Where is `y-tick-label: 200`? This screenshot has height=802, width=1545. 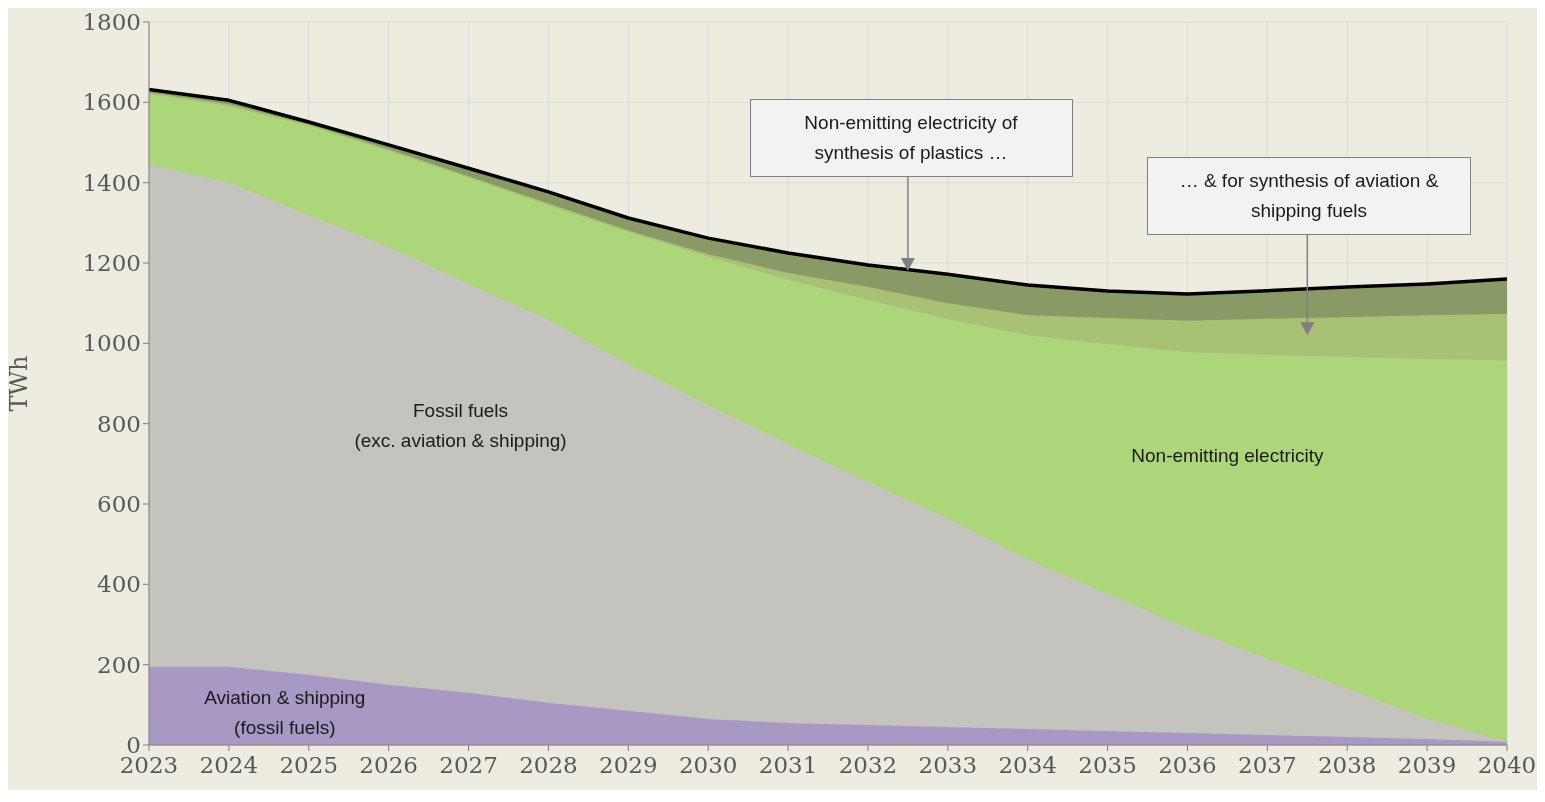 y-tick-label: 200 is located at coordinates (119, 664).